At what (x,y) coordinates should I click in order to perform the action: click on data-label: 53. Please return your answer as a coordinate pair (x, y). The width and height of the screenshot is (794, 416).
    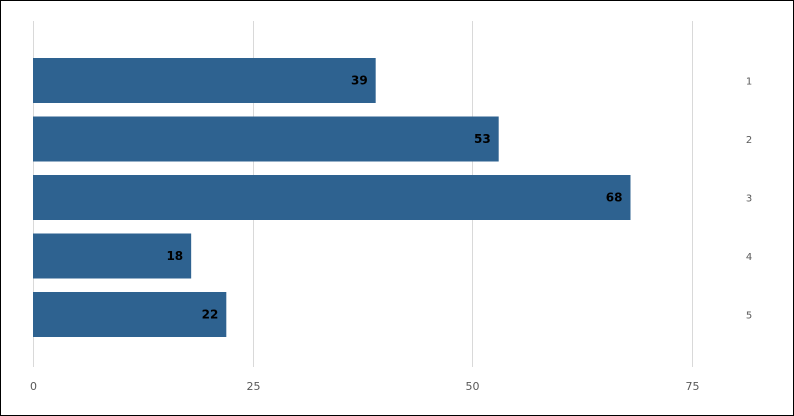
    Looking at the image, I should click on (482, 139).